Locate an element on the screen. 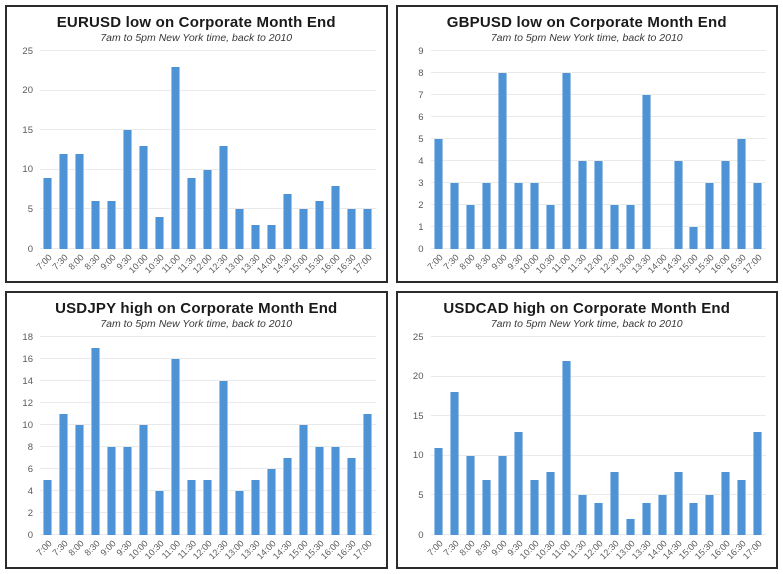 The image size is (783, 574). bar-9:00 is located at coordinates (502, 495).